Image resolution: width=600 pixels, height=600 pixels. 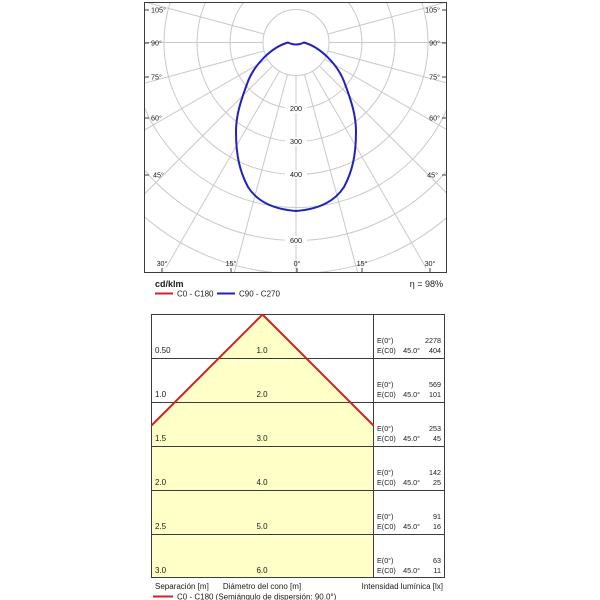 What do you see at coordinates (298, 433) in the screenshot?
I see `table-row: 1.5 3.0 E(0°) 253 E(C0) 45.0° 45` at bounding box center [298, 433].